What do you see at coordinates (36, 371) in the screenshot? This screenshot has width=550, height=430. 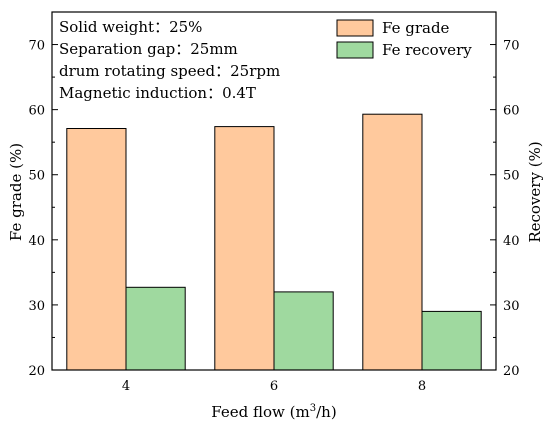 I see `y-tick-label-left-20: 20` at bounding box center [36, 371].